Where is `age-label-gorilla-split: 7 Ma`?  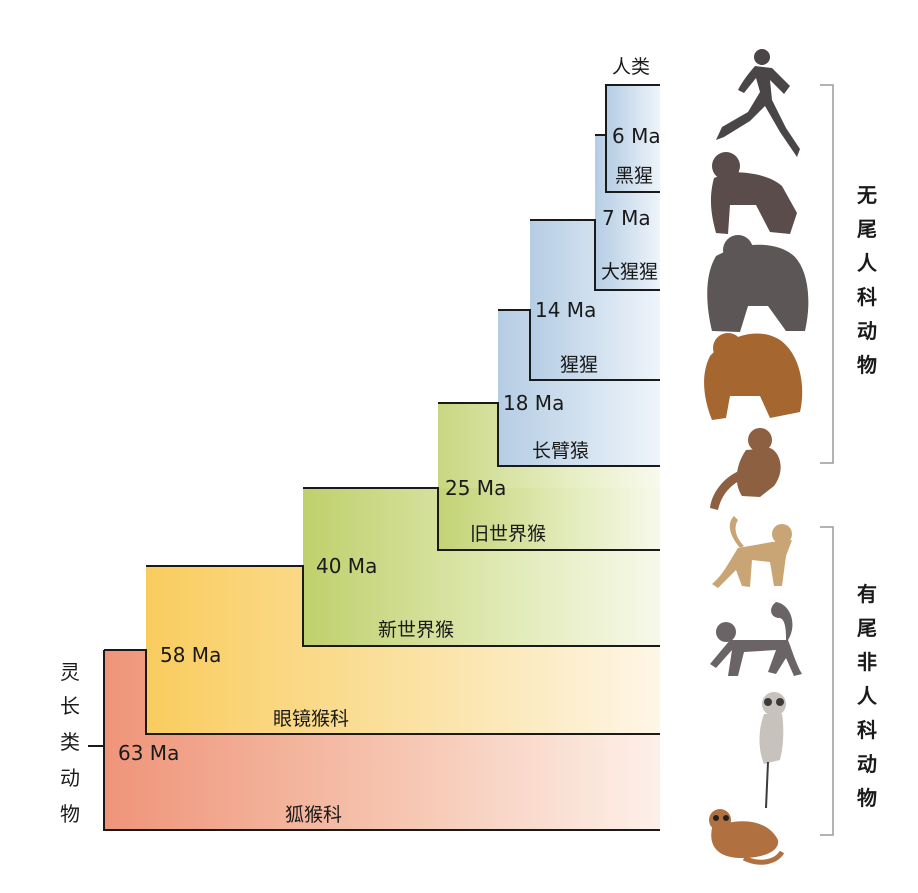 age-label-gorilla-split: 7 Ma is located at coordinates (626, 218).